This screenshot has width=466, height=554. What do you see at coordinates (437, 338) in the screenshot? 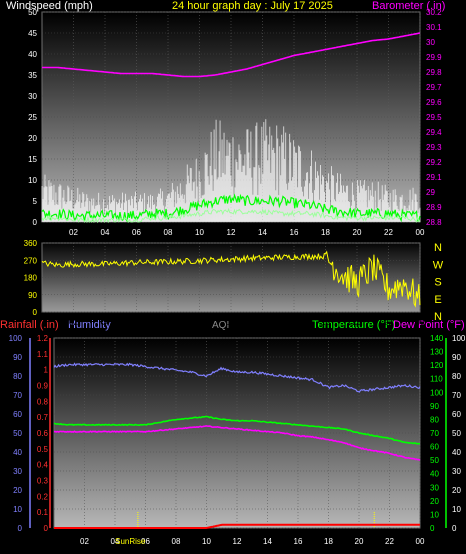
I see `temperature-tick-label: 140` at bounding box center [437, 338].